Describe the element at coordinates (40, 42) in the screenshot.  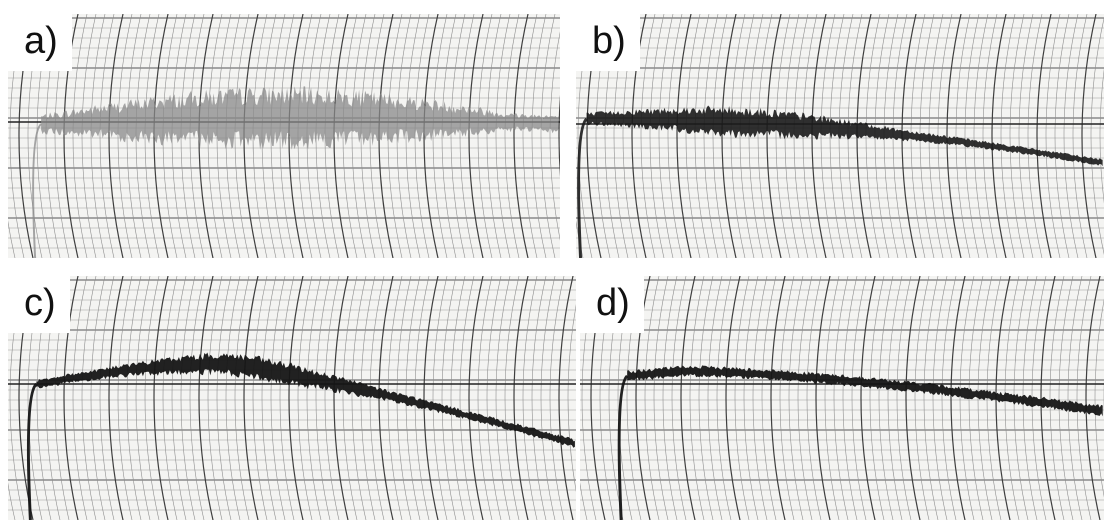
I see `panel-label: a)` at that location.